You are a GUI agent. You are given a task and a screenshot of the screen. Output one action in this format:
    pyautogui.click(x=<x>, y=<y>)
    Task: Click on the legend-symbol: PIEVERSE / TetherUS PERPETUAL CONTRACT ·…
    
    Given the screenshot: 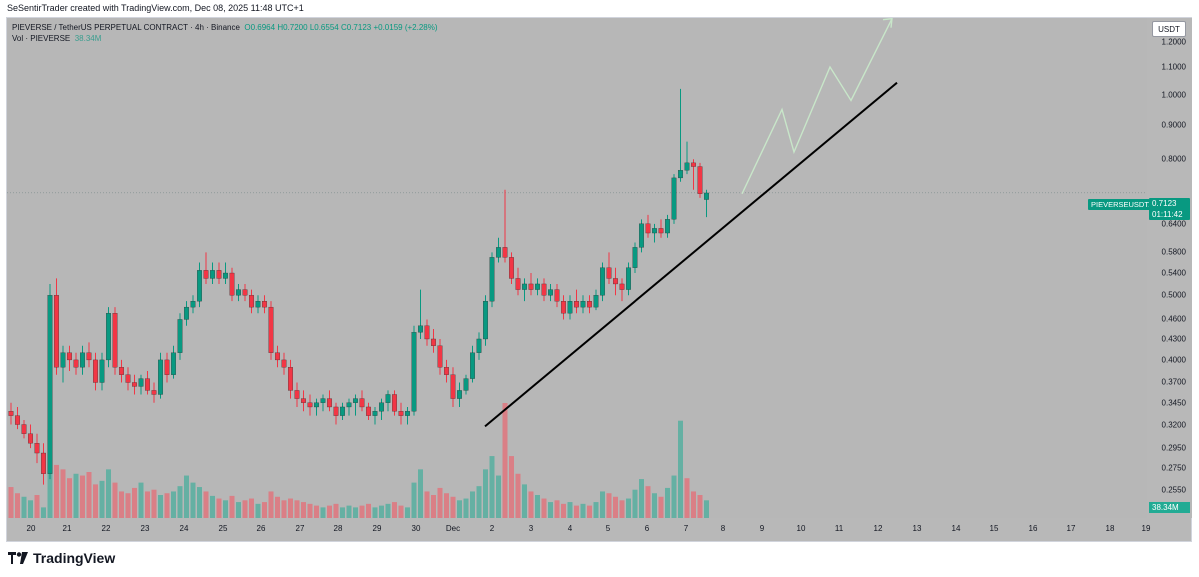 What is the action you would take?
    pyautogui.click(x=126, y=27)
    